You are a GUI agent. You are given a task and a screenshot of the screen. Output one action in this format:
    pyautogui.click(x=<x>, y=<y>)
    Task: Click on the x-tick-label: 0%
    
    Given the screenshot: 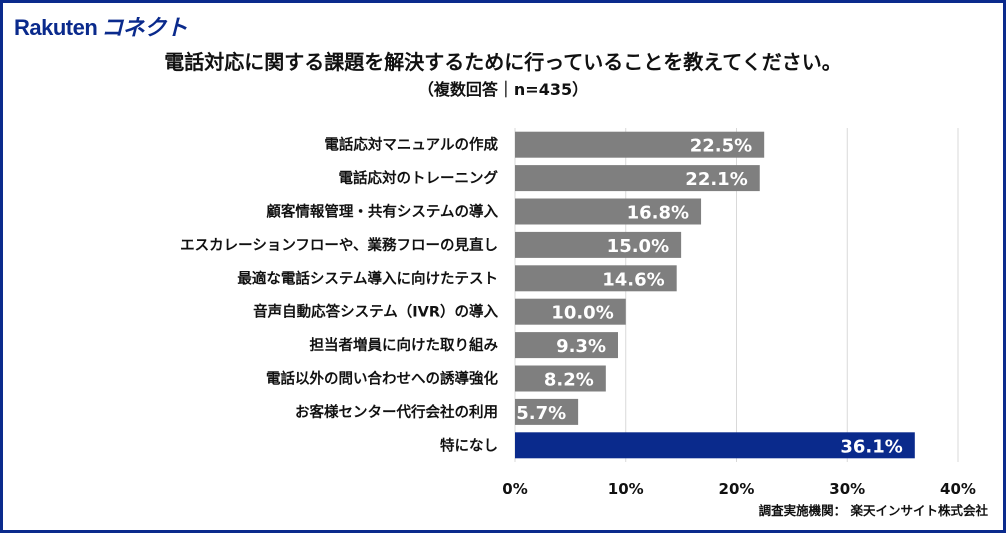 What is the action you would take?
    pyautogui.click(x=514, y=489)
    